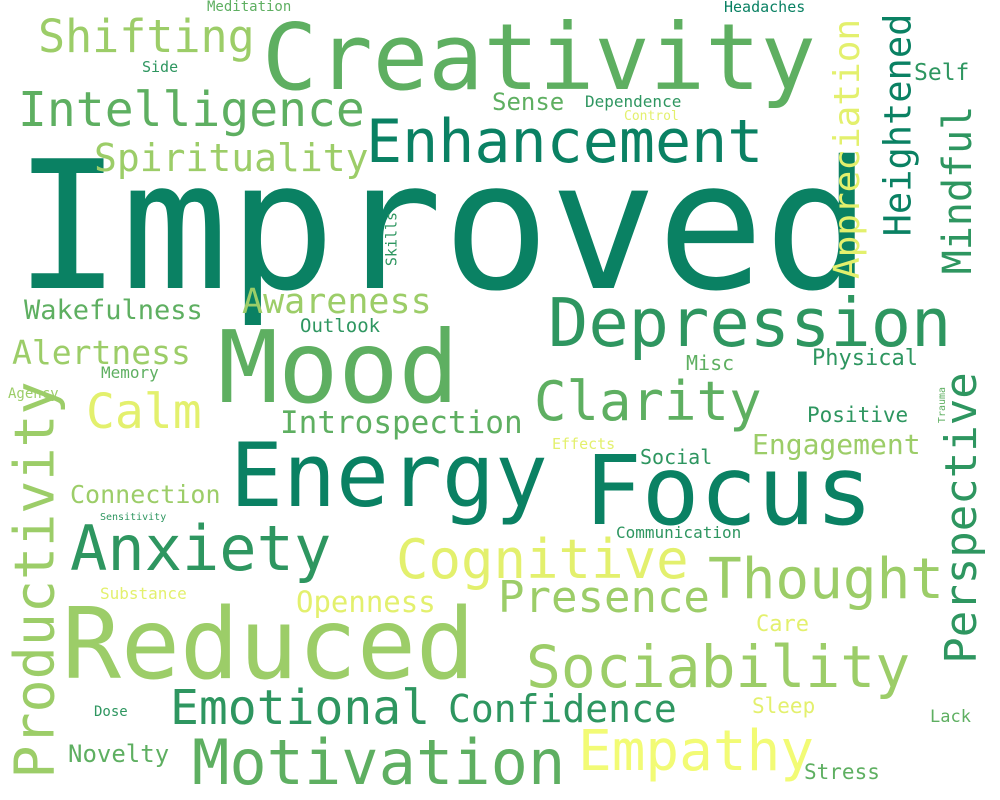 The height and width of the screenshot is (800, 1000). I want to click on word-motivation: Motivation, so click(379, 762).